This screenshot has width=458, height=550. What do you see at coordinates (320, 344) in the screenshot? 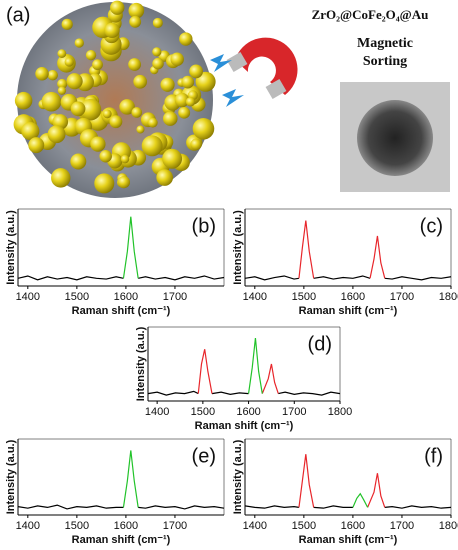
I see `panel-label: (d)` at bounding box center [320, 344].